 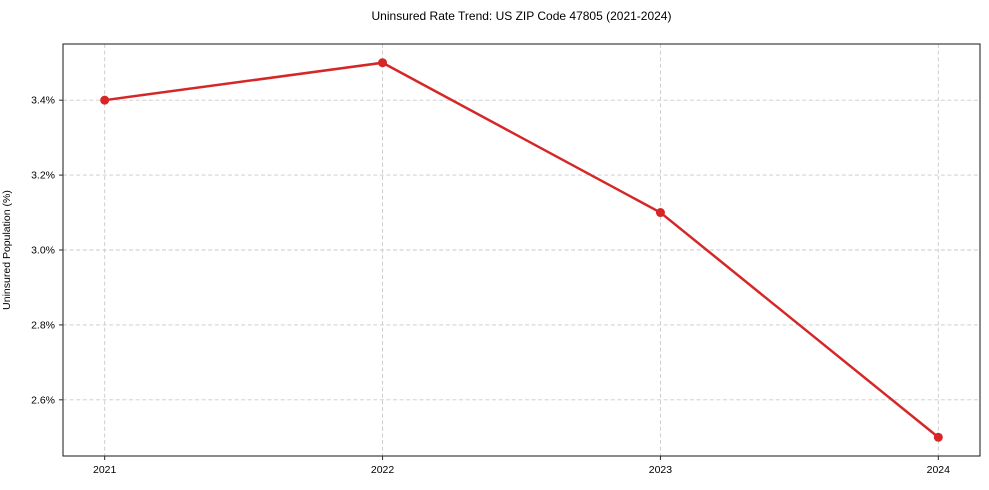 I want to click on x-tick-label: 2021, so click(x=105, y=470).